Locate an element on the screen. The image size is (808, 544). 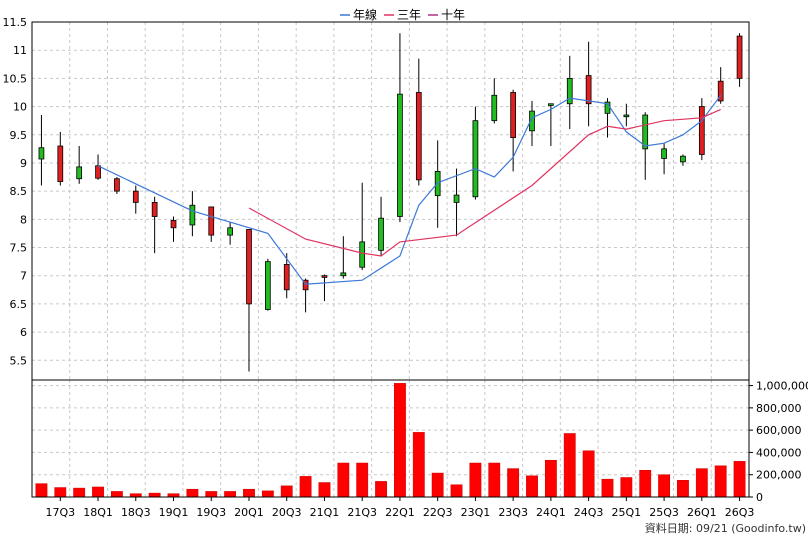
x-tick-label: 21Q1 is located at coordinates (325, 512).